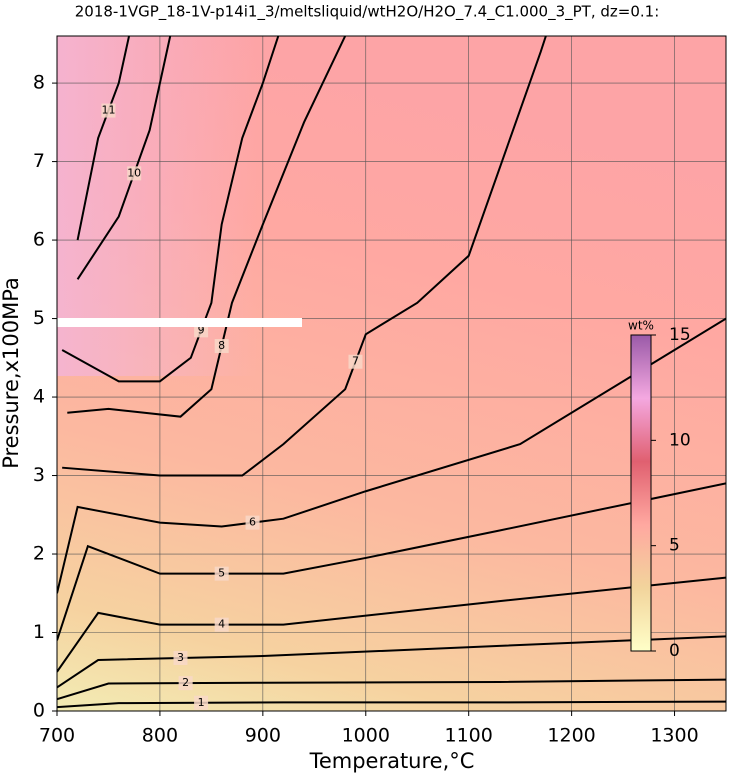 The image size is (734, 780). Describe the element at coordinates (39, 318) in the screenshot. I see `y-tick-label: 5` at that location.